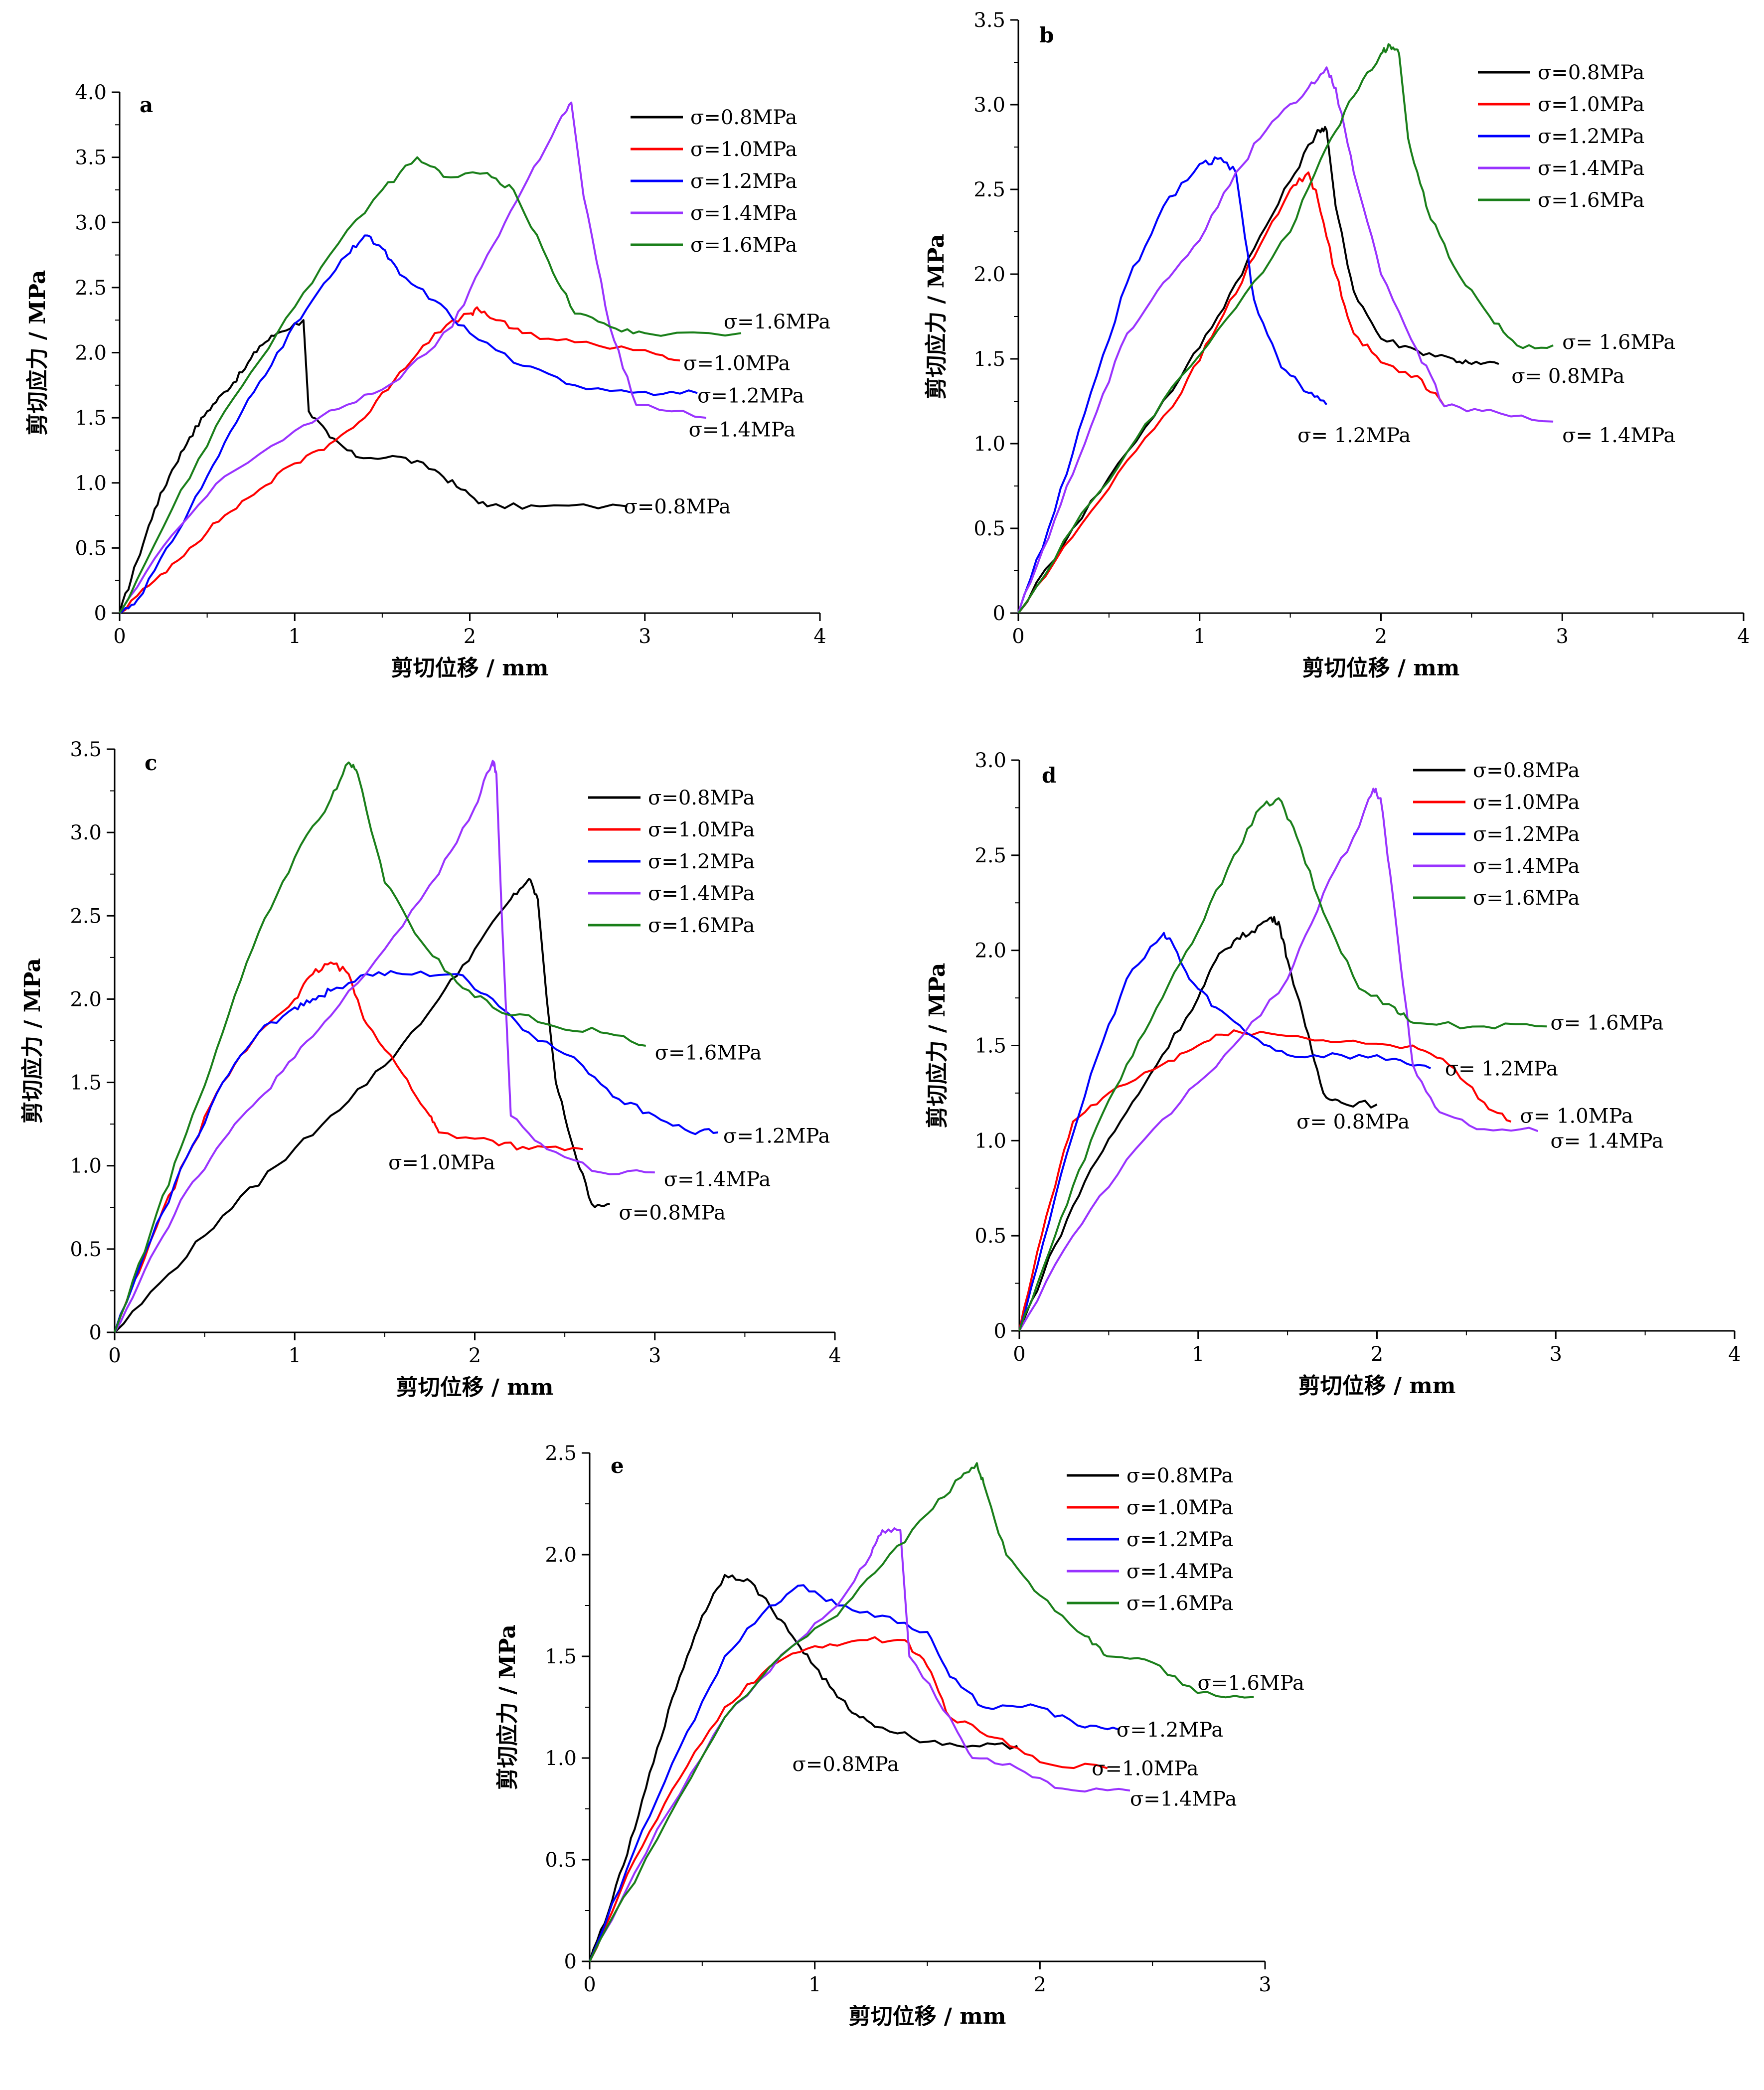  I want to click on curve-end-label: σ= 0.8MPa, so click(1567, 377).